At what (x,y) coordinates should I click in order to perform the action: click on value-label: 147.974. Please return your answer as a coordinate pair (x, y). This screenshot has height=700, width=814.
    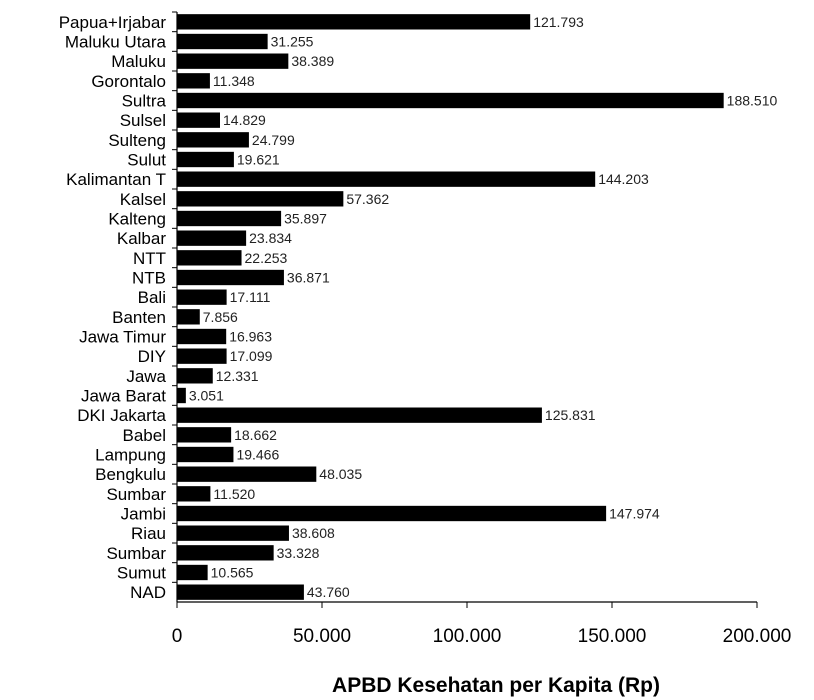
    Looking at the image, I should click on (634, 514).